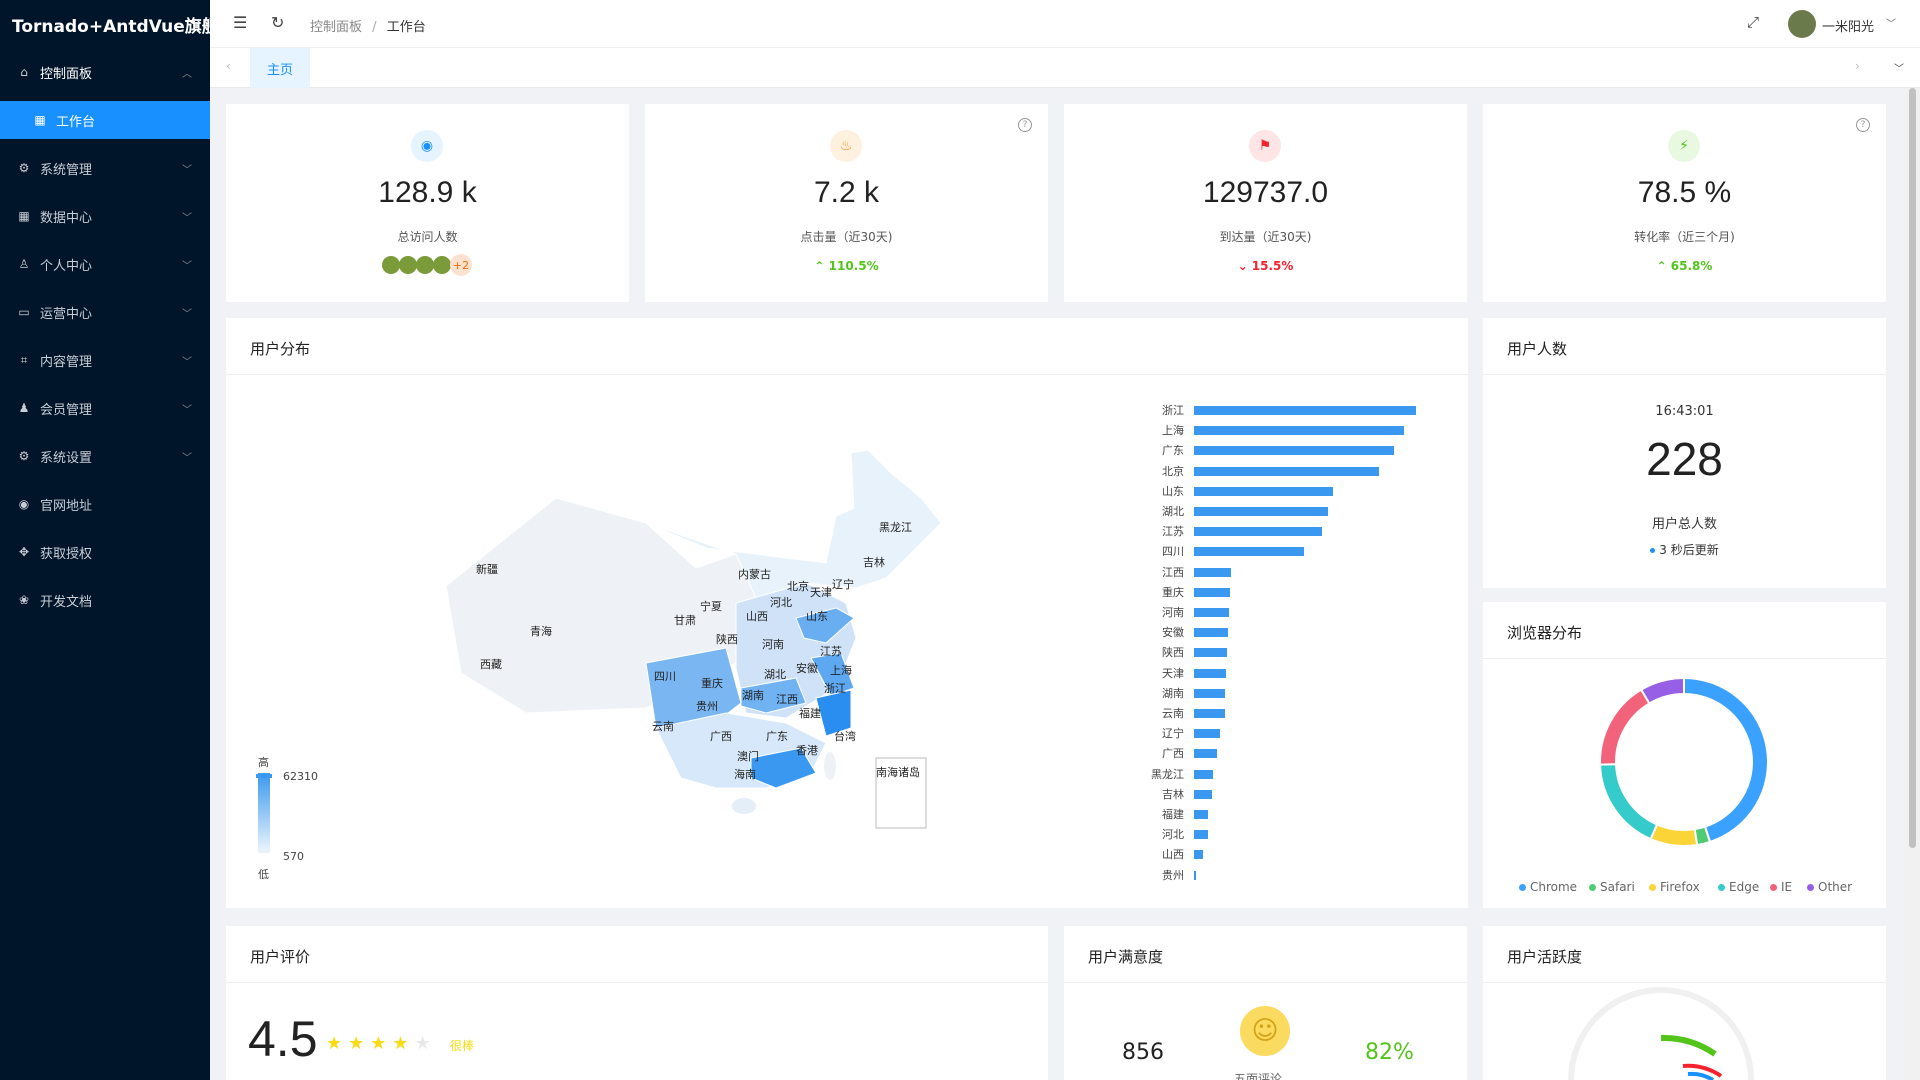  Describe the element at coordinates (1065, 24) in the screenshot. I see `top-header: ☰ ↻ 控制面板 / 工作台 ⤢ 一米阳光 ﹀` at that location.